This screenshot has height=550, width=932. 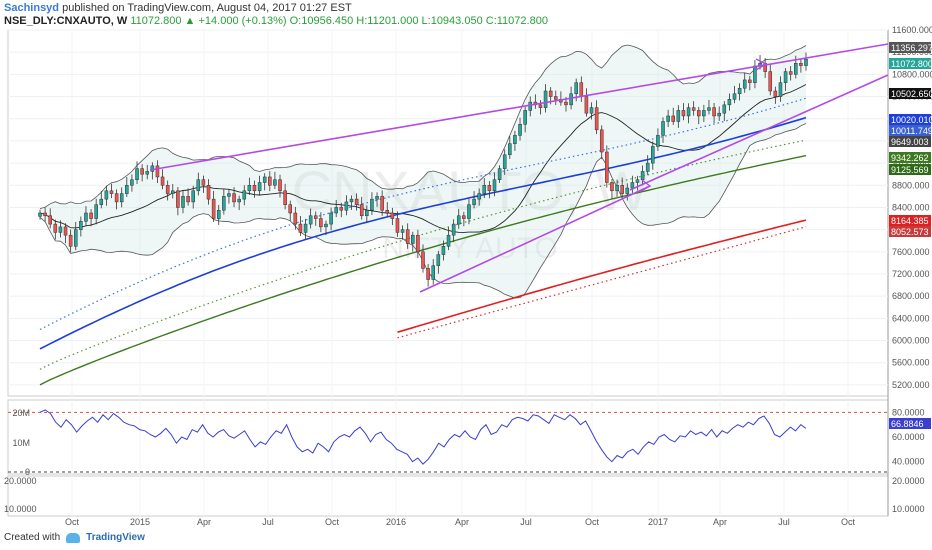 I want to click on ma-red-dotted, so click(x=602, y=282).